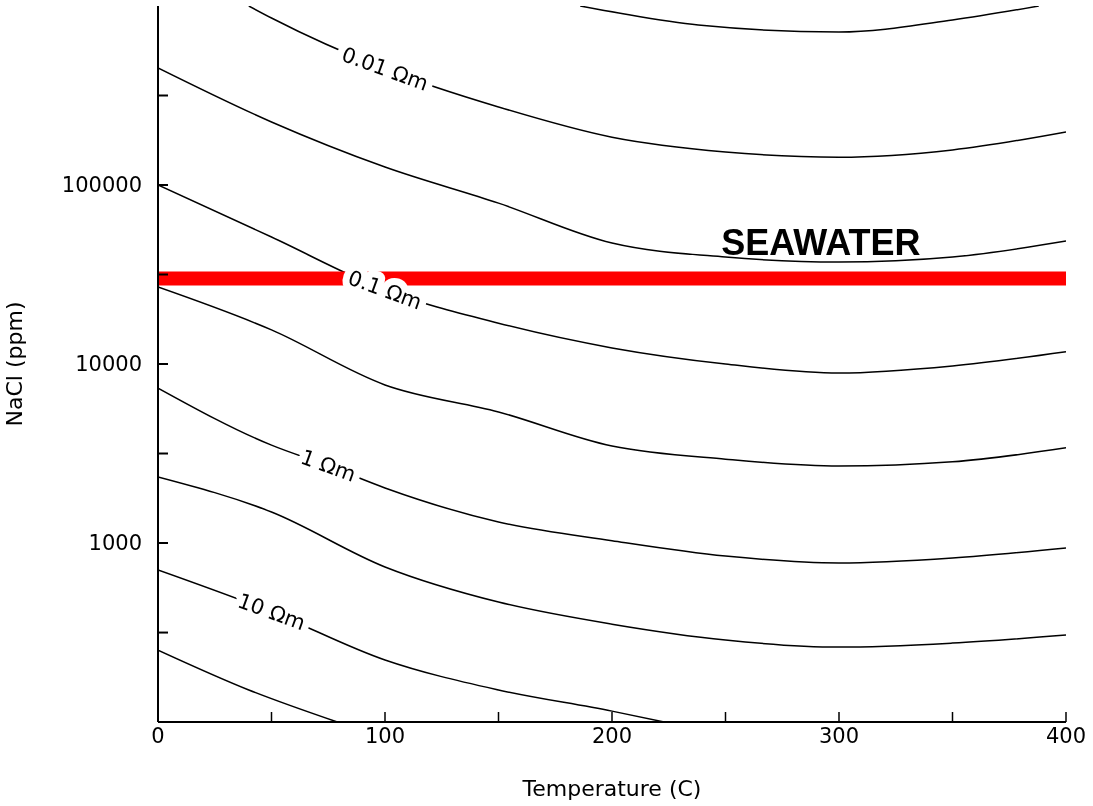  I want to click on annotation: 0.01 Ωm, so click(385, 69).